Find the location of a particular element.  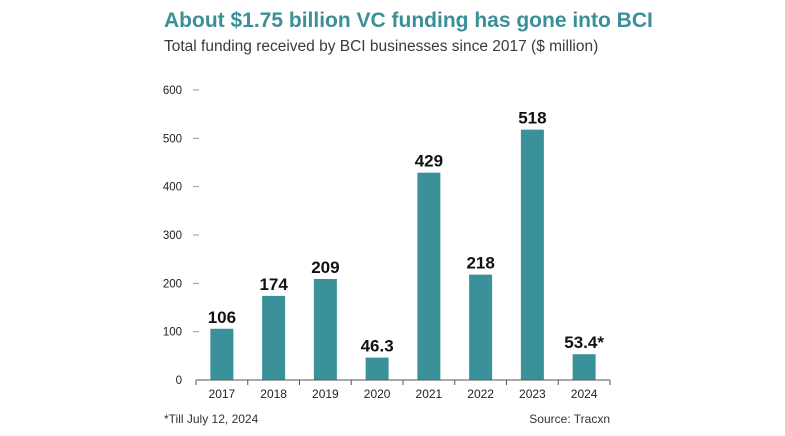

data-label-2023: 518 is located at coordinates (532, 118).